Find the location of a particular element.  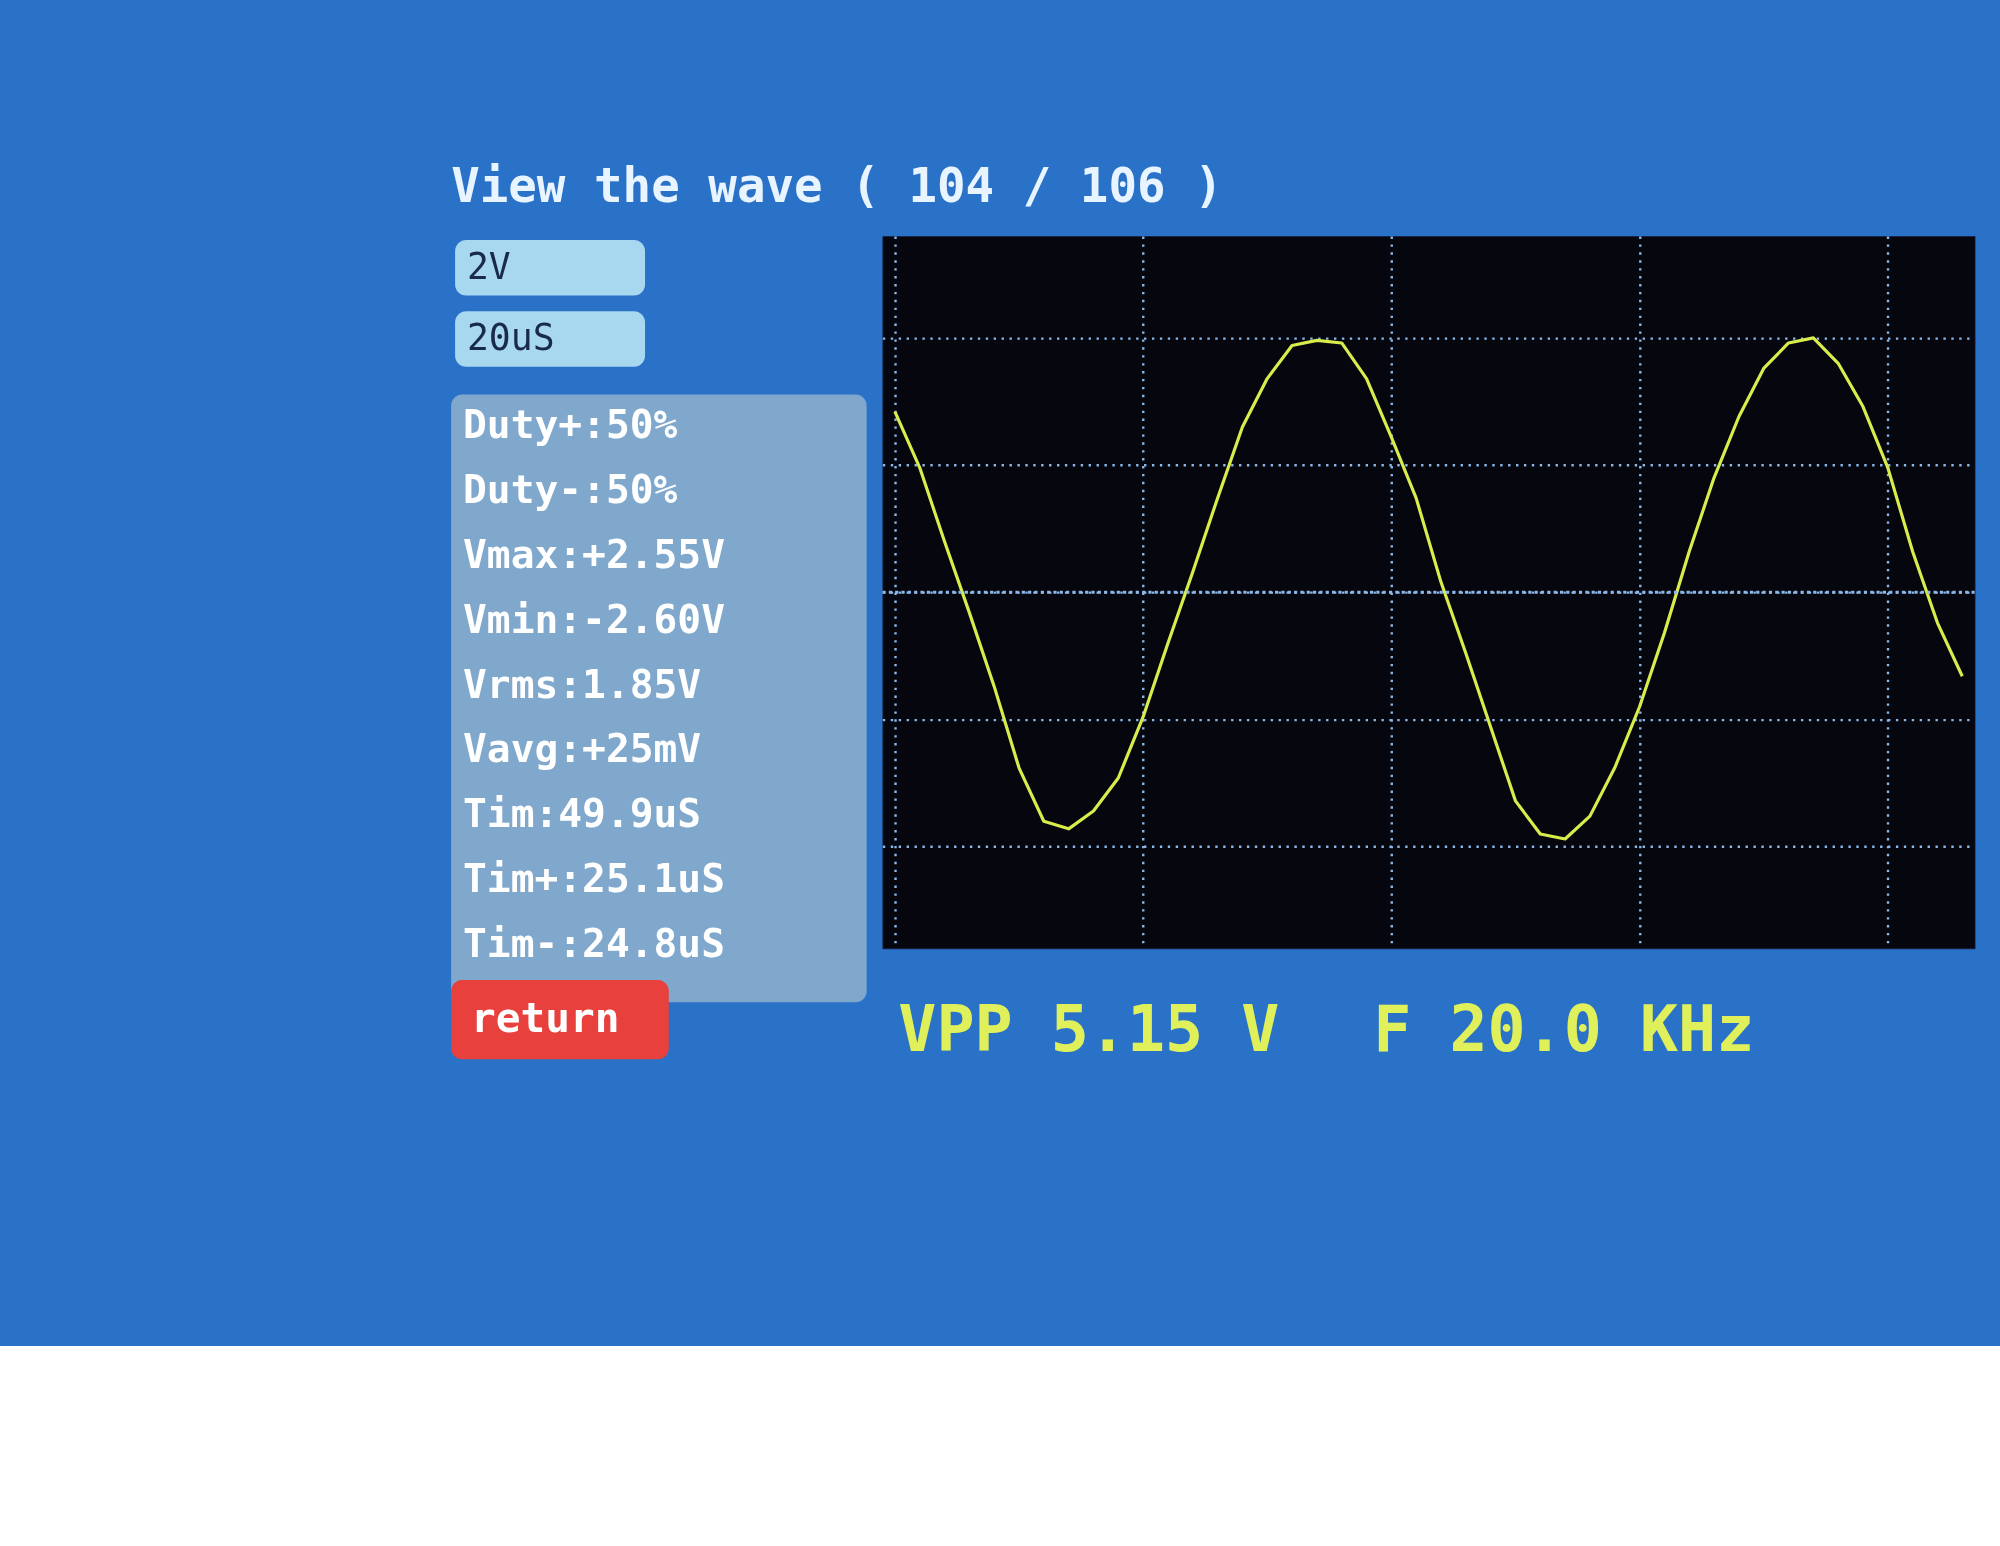

text: Duty+:50% is located at coordinates (570, 423).